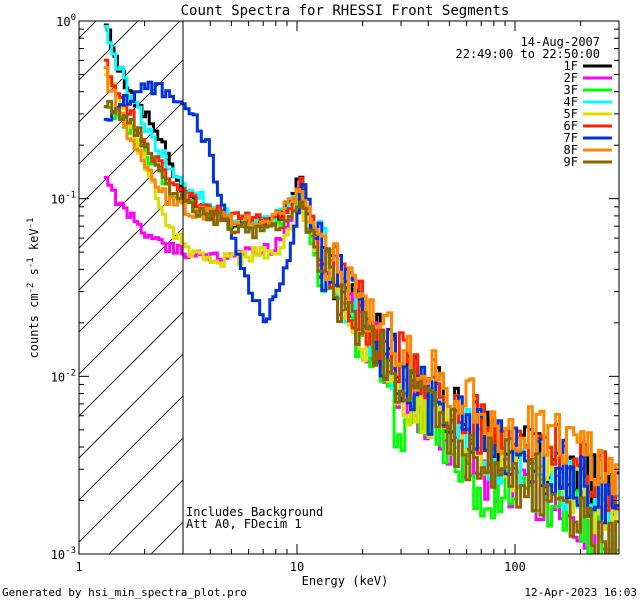  Describe the element at coordinates (63, 554) in the screenshot. I see `y-tick-label: 10⁻³` at that location.